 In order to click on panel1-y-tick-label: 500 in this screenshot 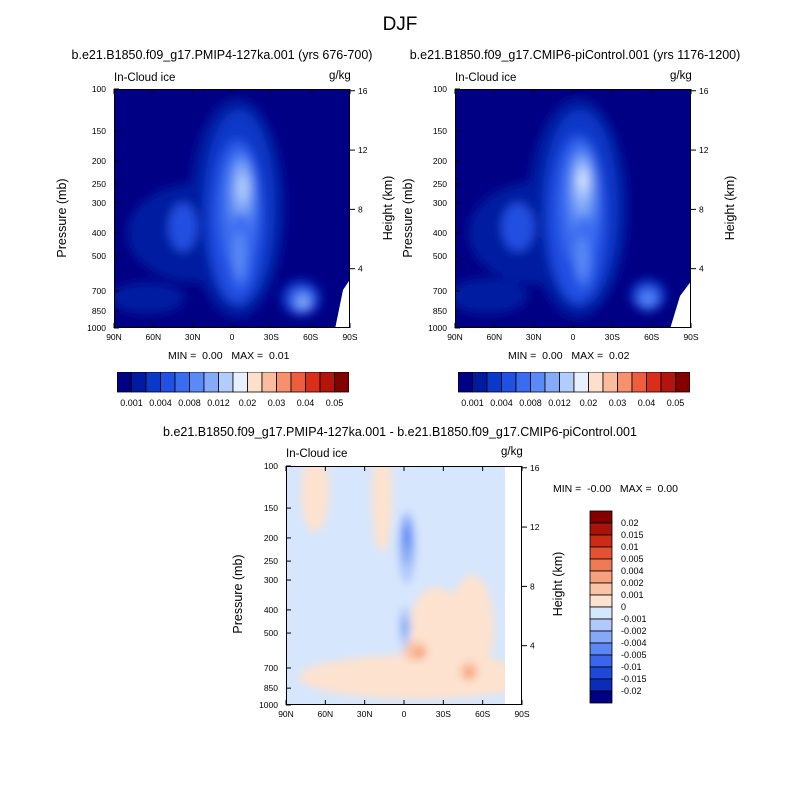, I will do `click(99, 256)`.